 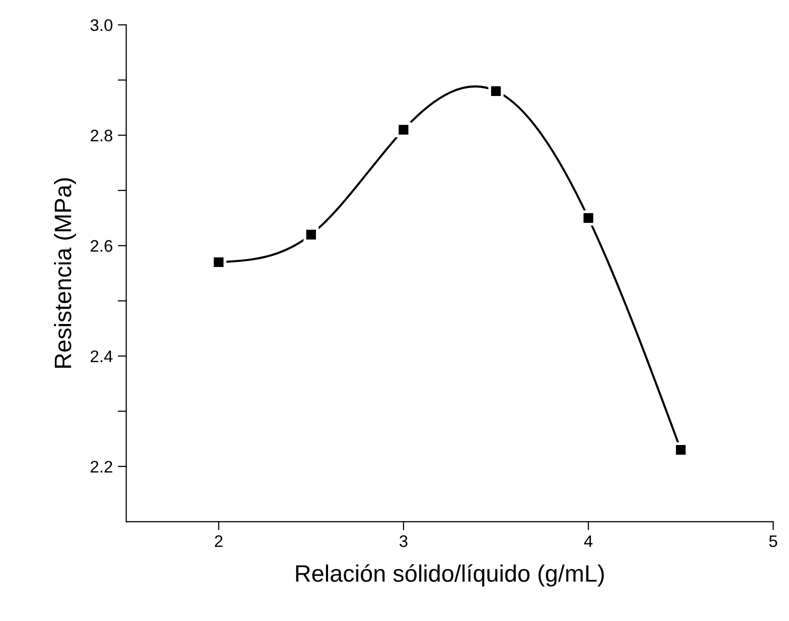 What do you see at coordinates (218, 541) in the screenshot?
I see `x-tick-label: 2` at bounding box center [218, 541].